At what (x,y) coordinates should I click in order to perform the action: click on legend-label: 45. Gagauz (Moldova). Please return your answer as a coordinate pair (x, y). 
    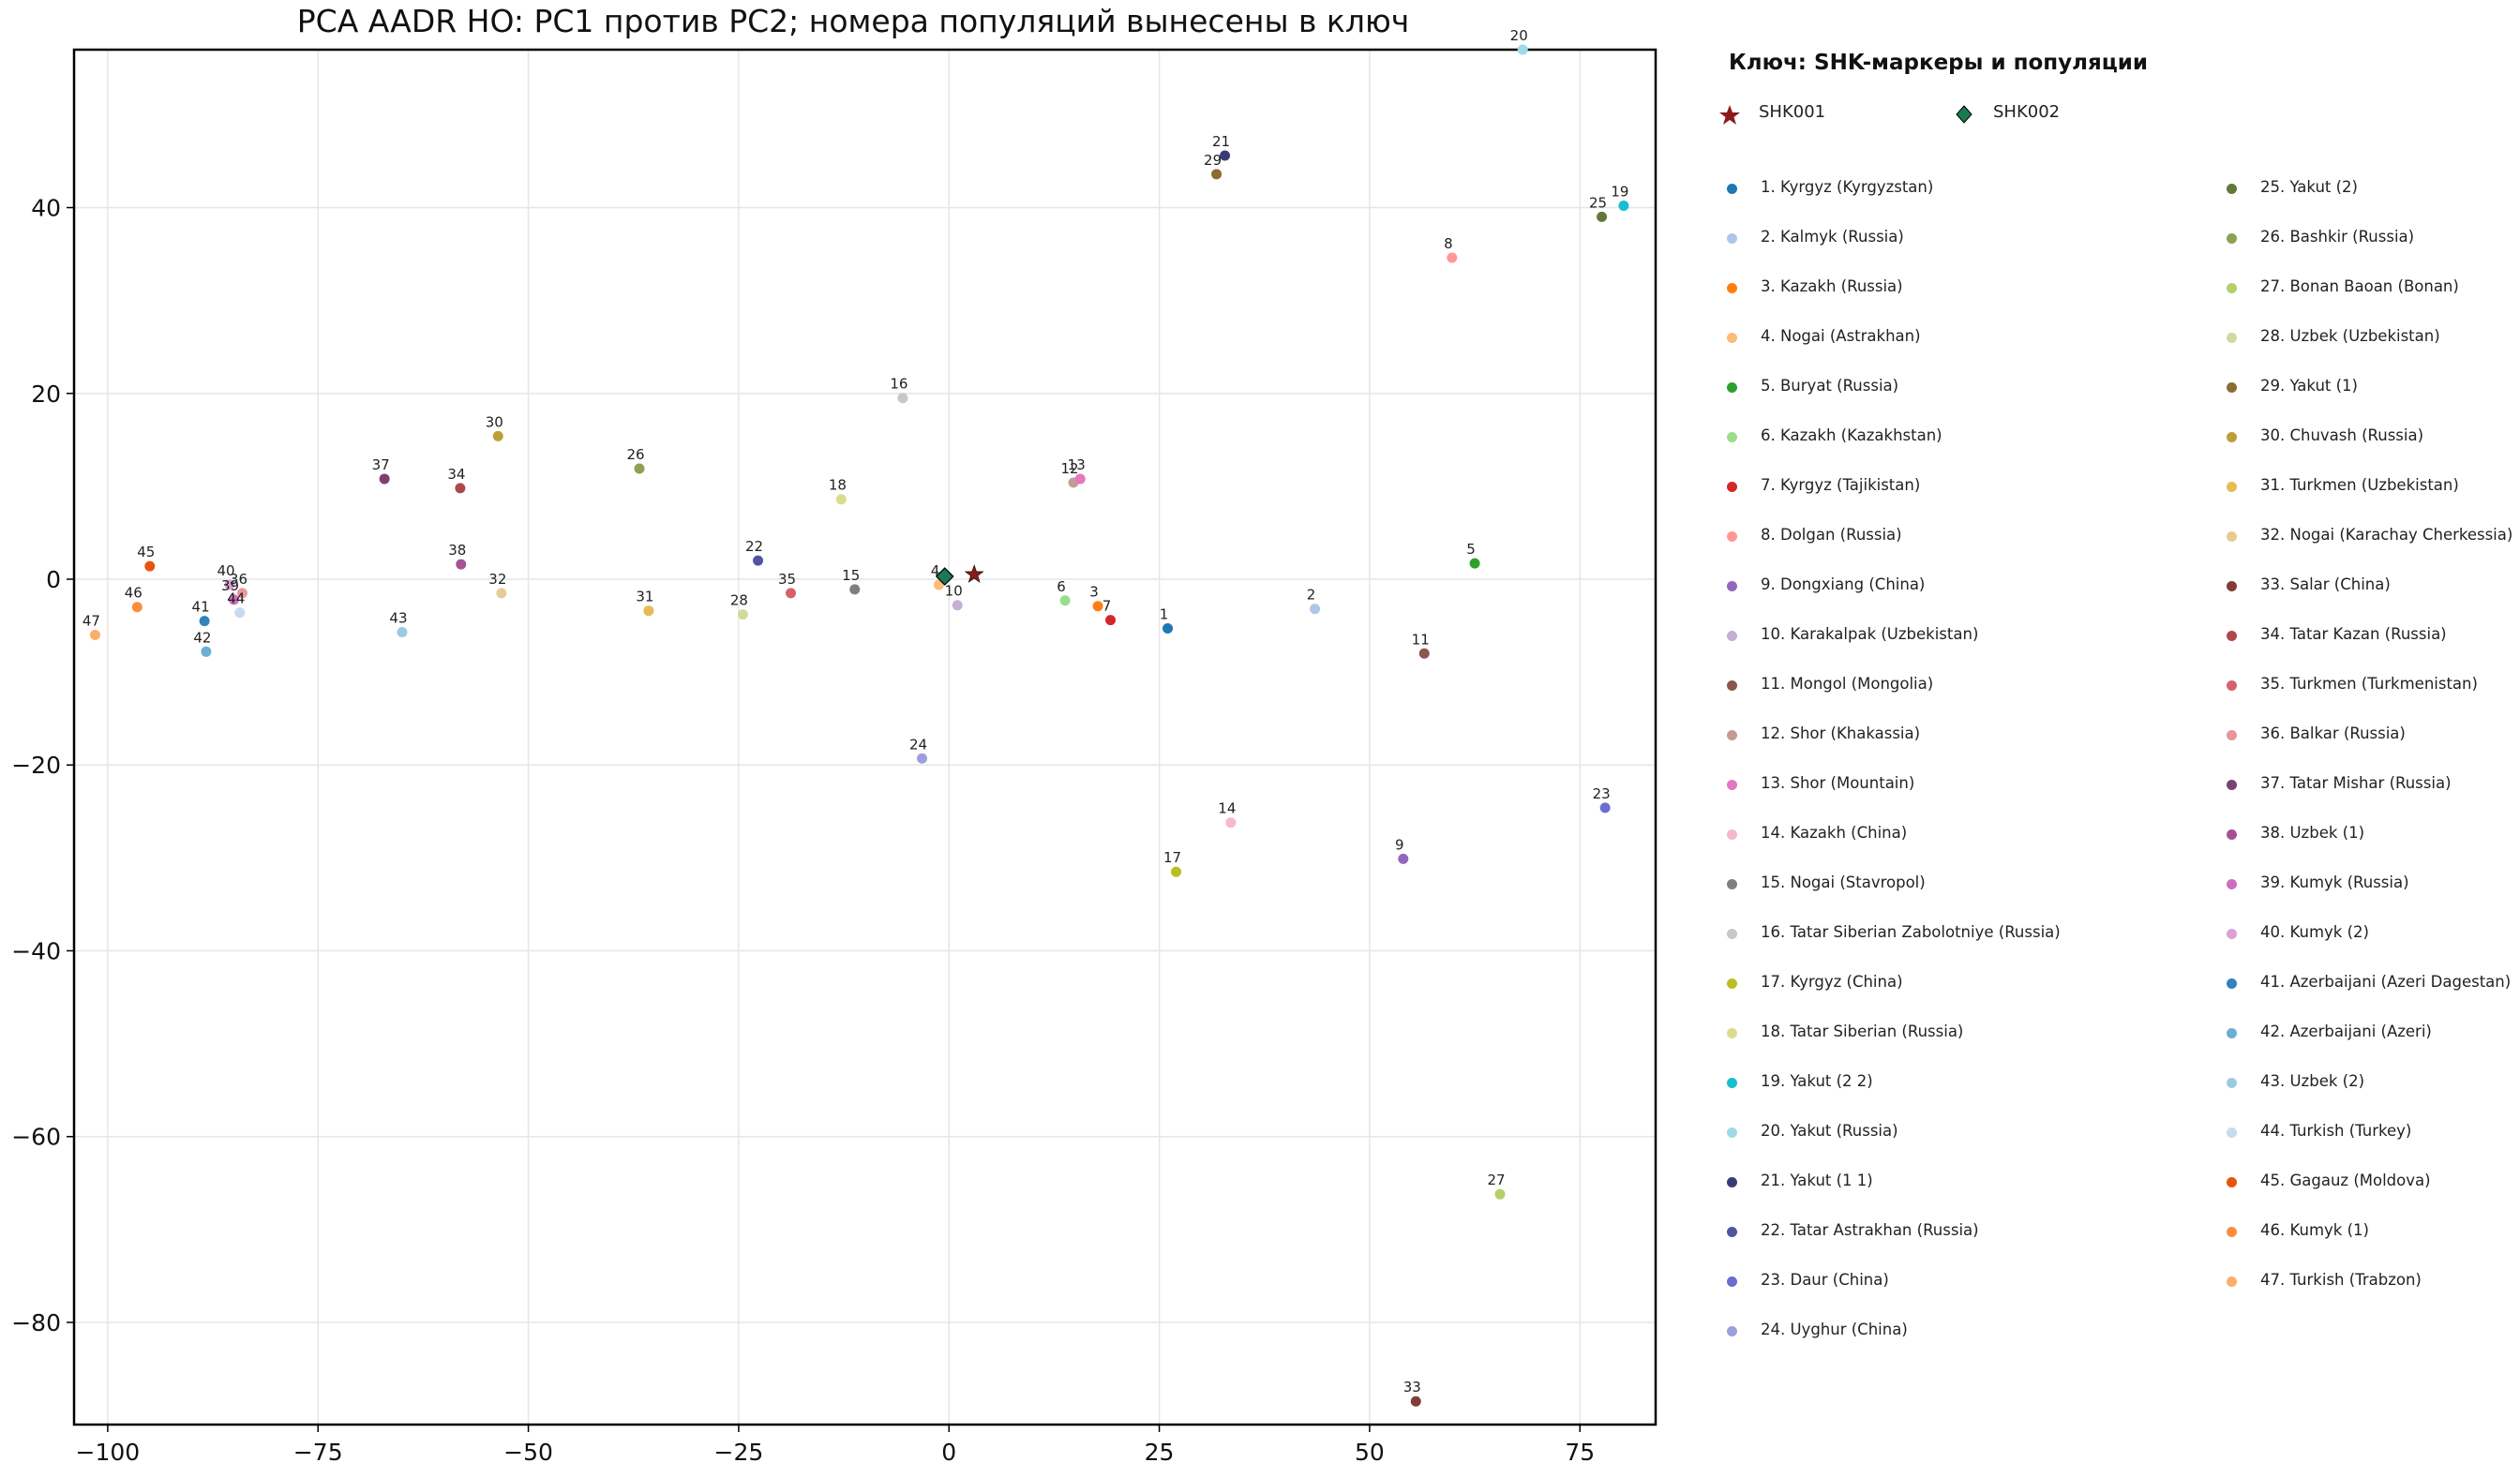
    Looking at the image, I should click on (2345, 1180).